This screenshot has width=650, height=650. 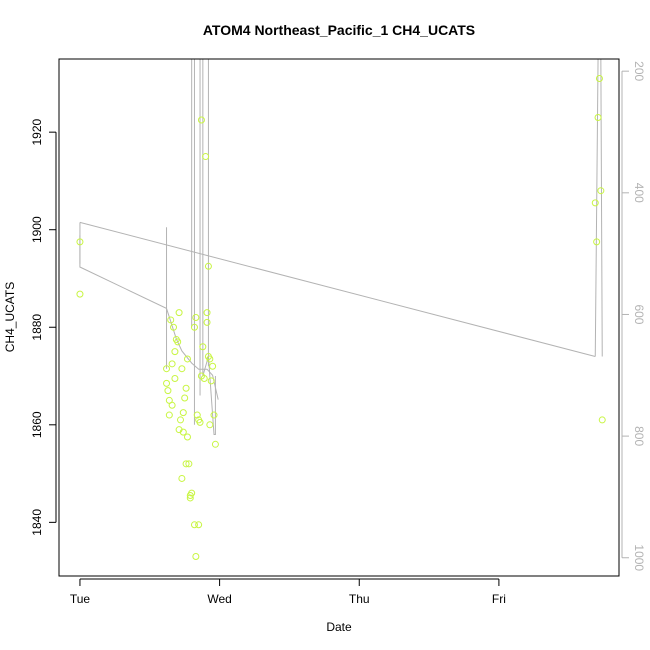 What do you see at coordinates (359, 599) in the screenshot?
I see `x-tick-label: Thu` at bounding box center [359, 599].